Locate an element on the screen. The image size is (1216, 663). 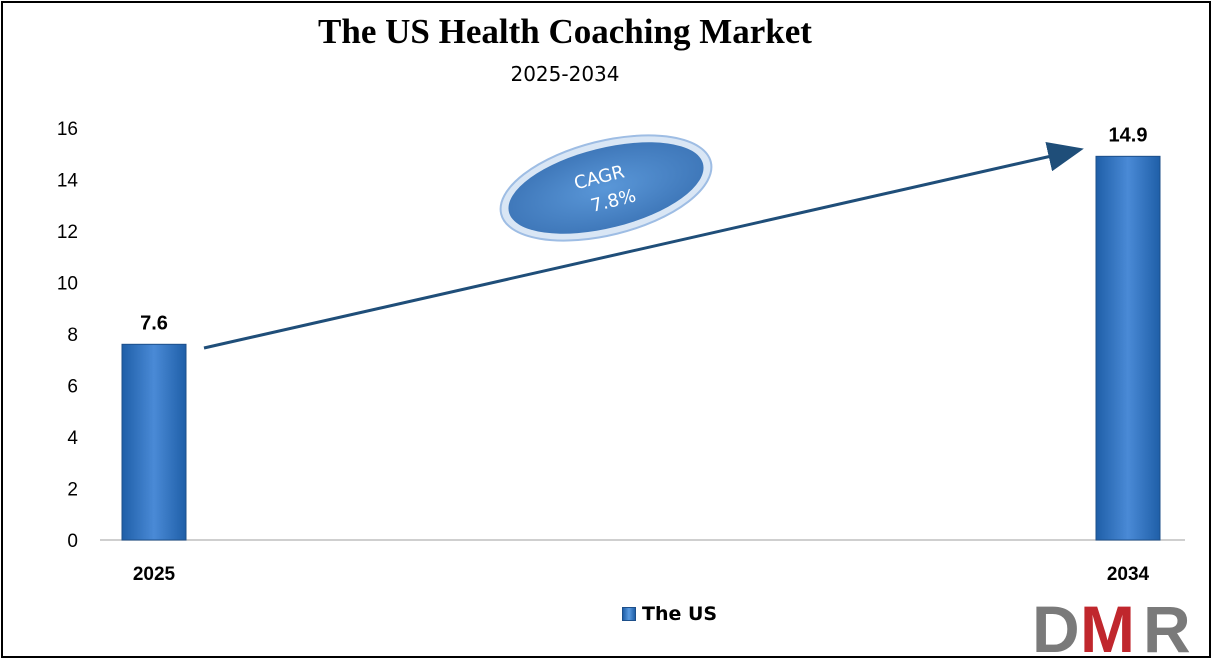
y-tick-label: 2 is located at coordinates (72, 490).